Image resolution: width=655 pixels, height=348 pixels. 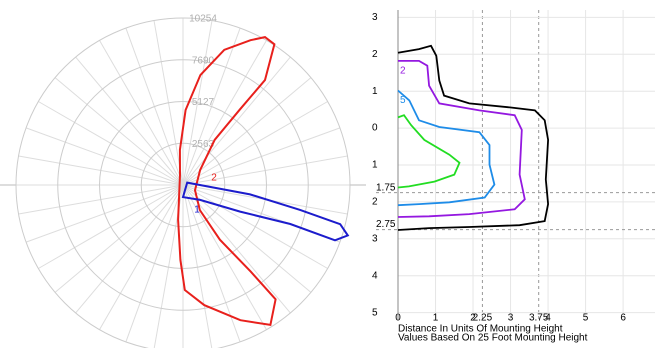 I want to click on y-tick-label: 0, so click(x=375, y=128).